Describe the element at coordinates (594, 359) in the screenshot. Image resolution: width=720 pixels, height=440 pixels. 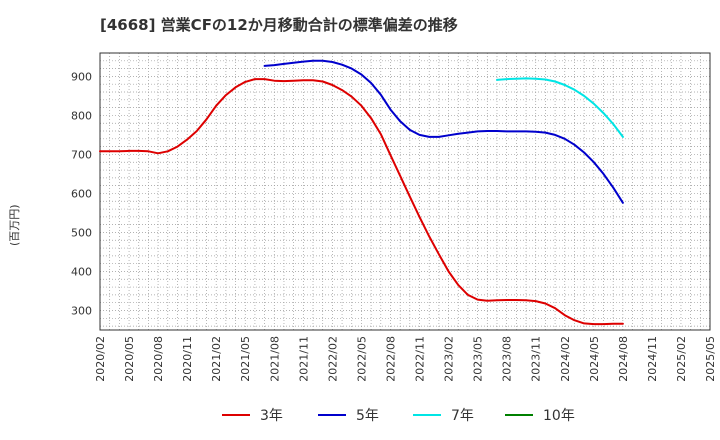
I see `x-tick-label: 2024/05` at that location.